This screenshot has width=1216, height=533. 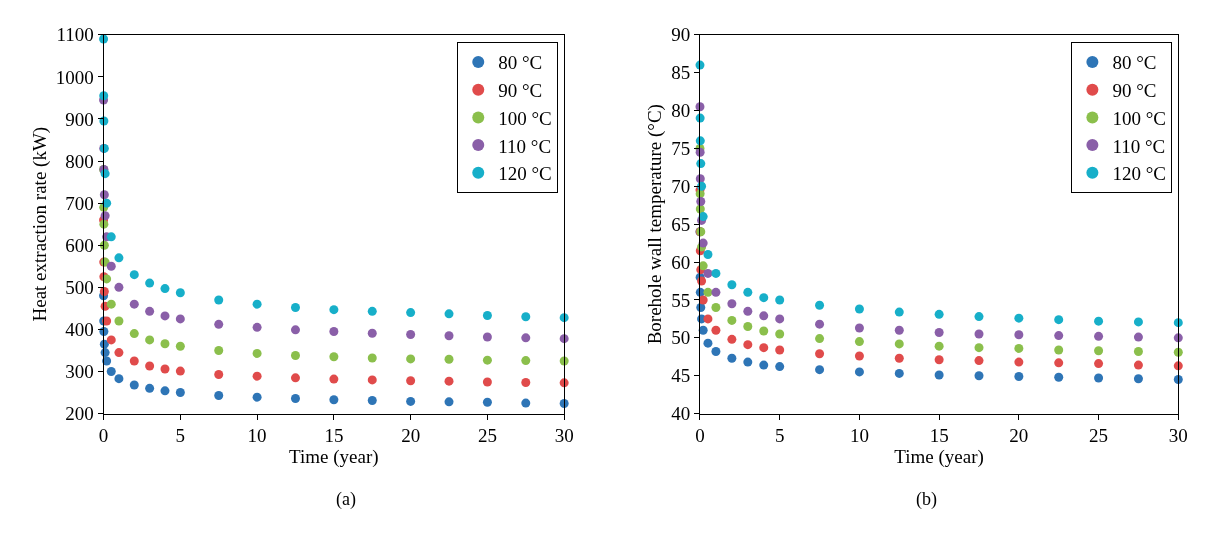 I want to click on y-axis-title: Heat extraction rate (kW), so click(x=39, y=224).